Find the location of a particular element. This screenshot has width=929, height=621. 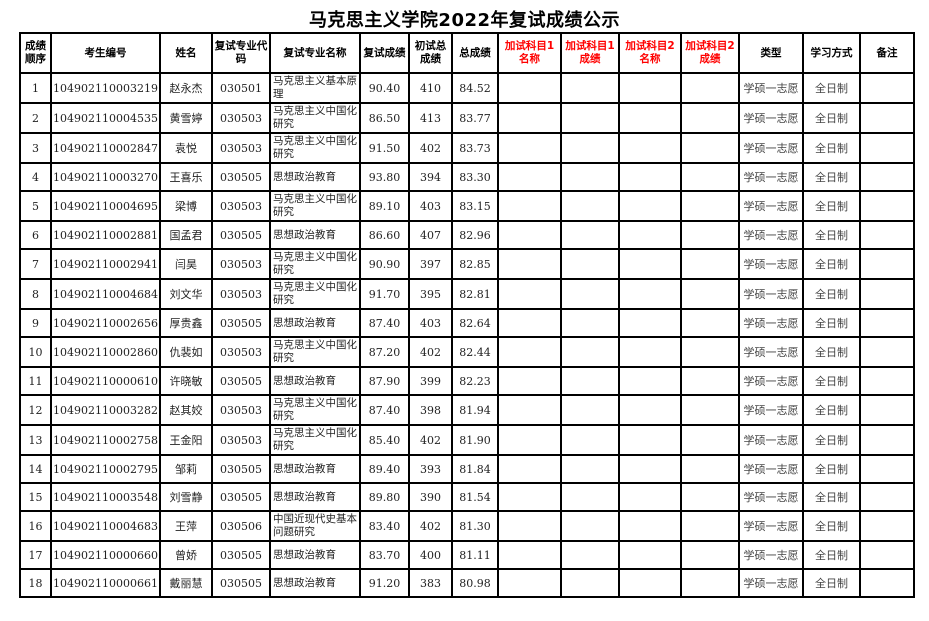

cell-rank: 4 is located at coordinates (35, 177).